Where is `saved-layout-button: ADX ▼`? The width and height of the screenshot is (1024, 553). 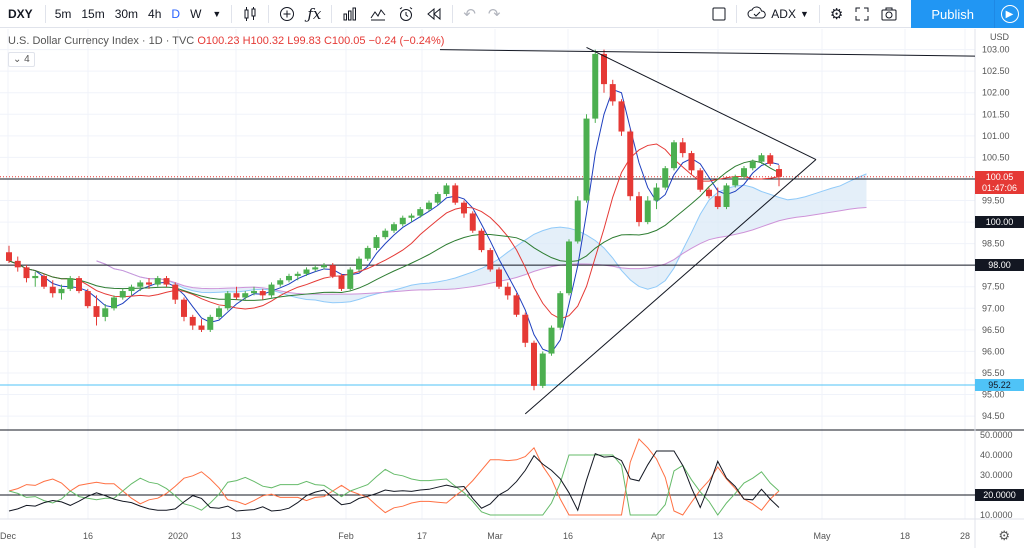 saved-layout-button: ADX ▼ is located at coordinates (778, 14).